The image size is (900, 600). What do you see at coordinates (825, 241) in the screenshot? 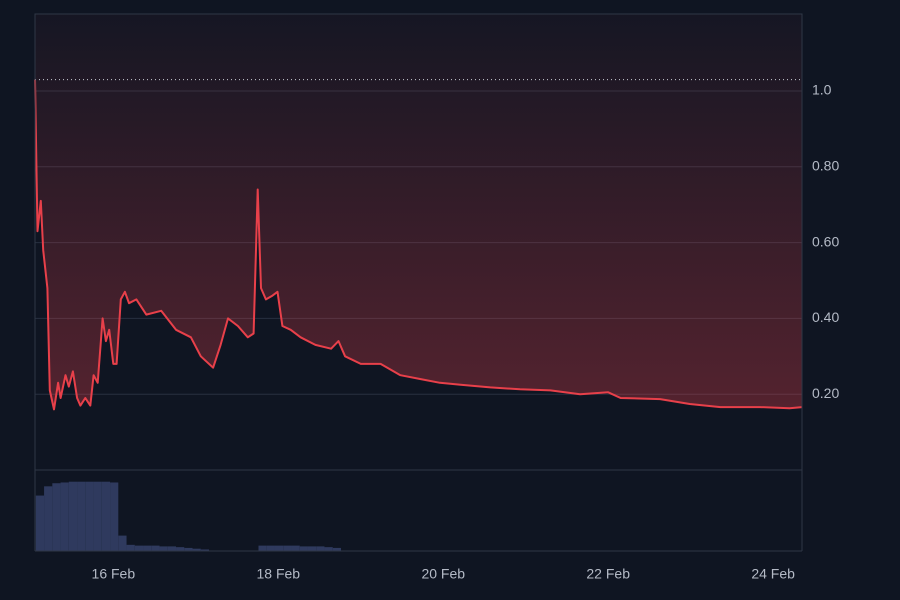
I see `y-tick-label: 0.60` at bounding box center [825, 241].